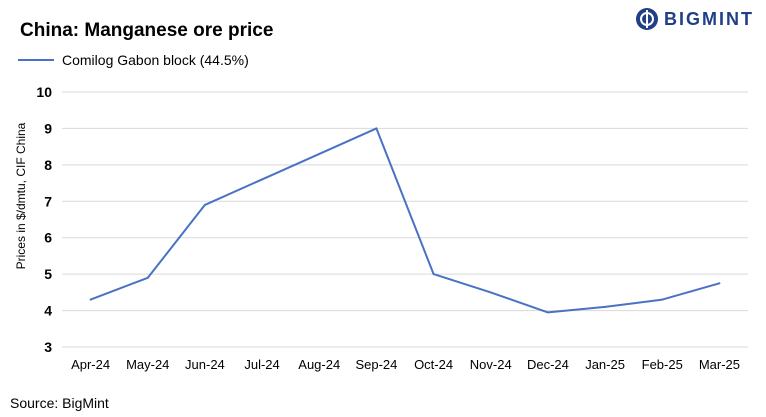 Image resolution: width=766 pixels, height=417 pixels. What do you see at coordinates (59, 403) in the screenshot?
I see `source-note: Source: BigMint` at bounding box center [59, 403].